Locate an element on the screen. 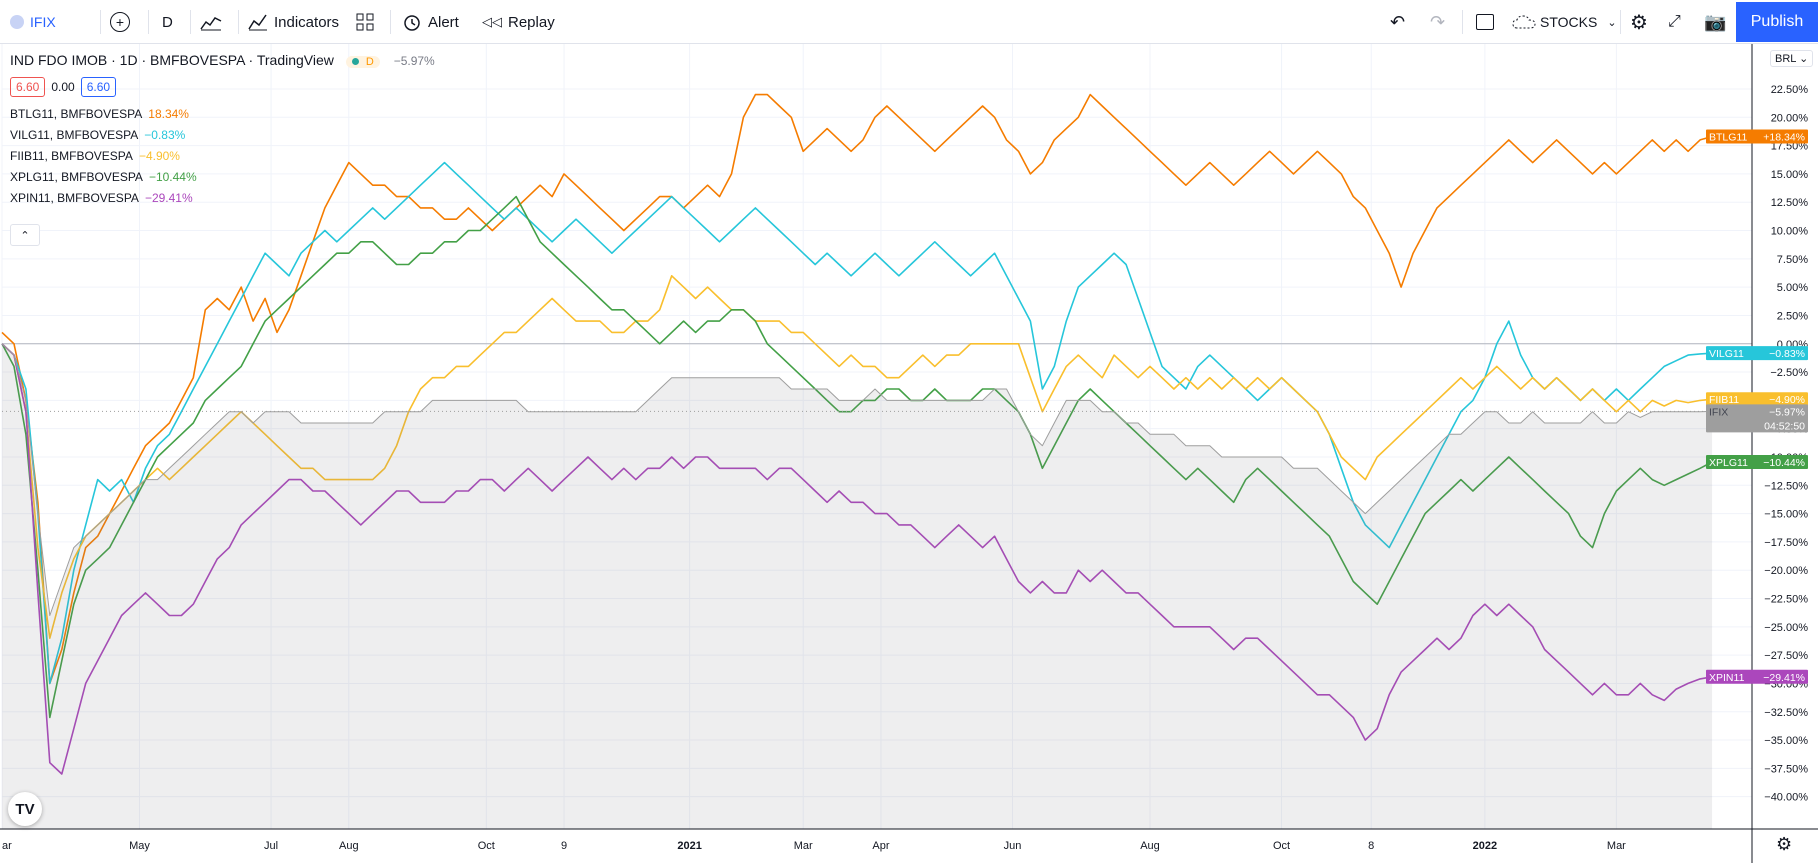  x-tick-label: Jun is located at coordinates (1013, 846).